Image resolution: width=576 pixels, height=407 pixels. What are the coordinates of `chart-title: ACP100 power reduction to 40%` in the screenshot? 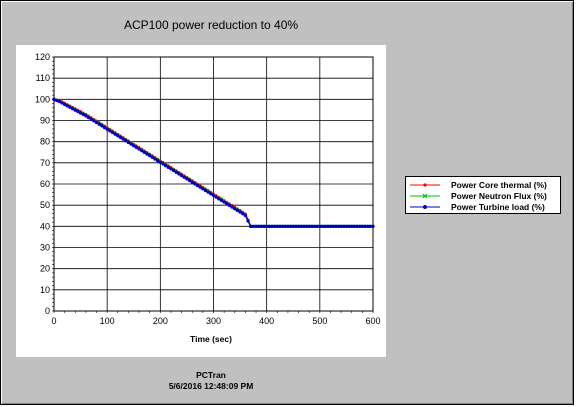 It's located at (211, 25).